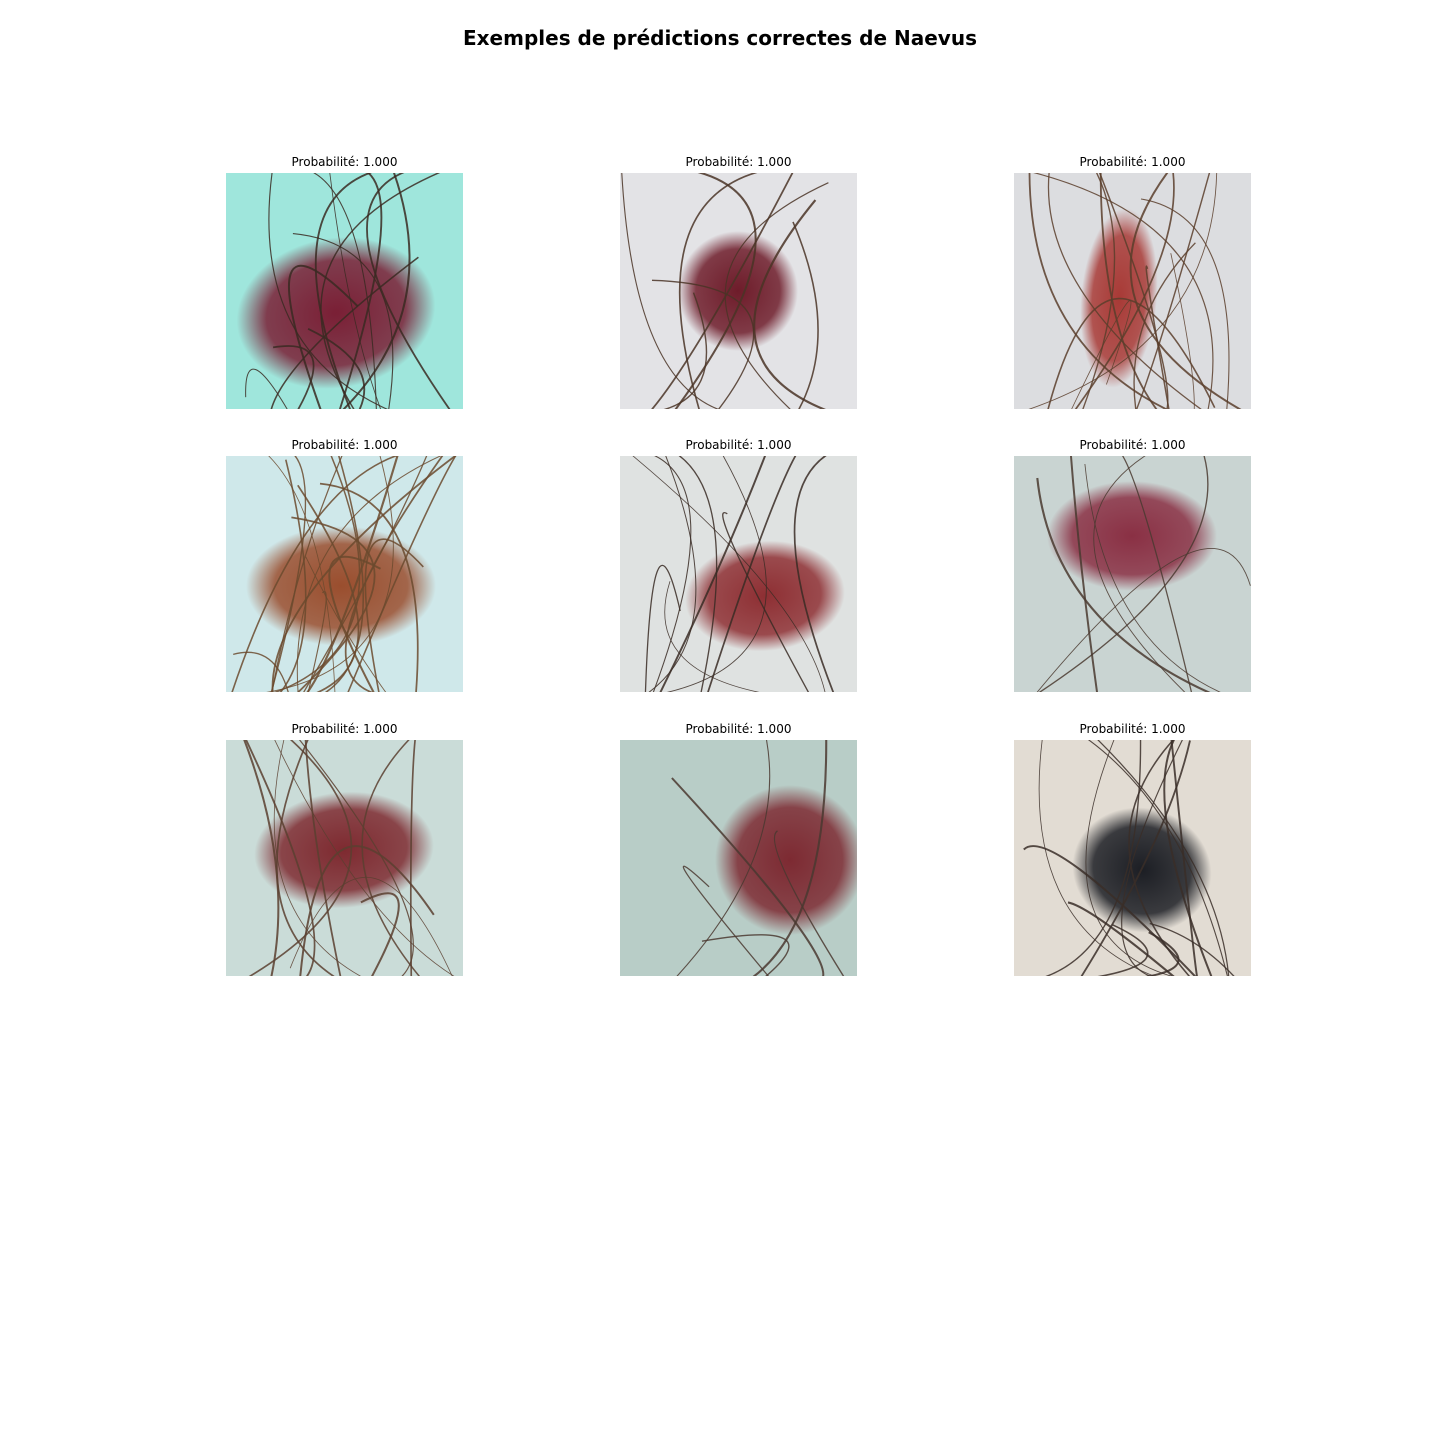  I want to click on image-panel-3: Probabilité: 1.000, so click(1132, 281).